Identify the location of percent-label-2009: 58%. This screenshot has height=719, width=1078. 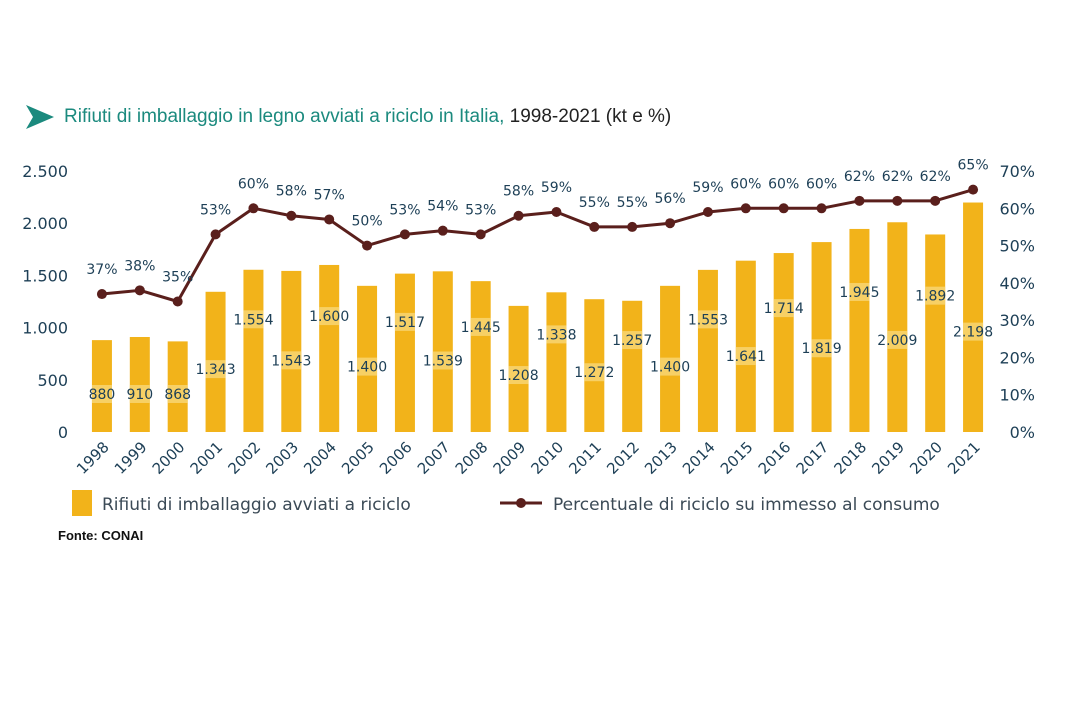
(518, 192).